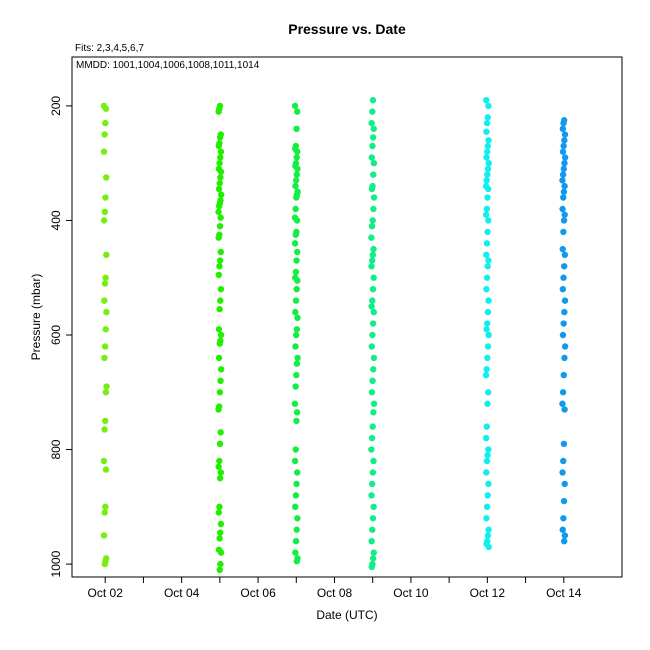  I want to click on y-axis: 200 400 600 800 1000, so click(60, 336).